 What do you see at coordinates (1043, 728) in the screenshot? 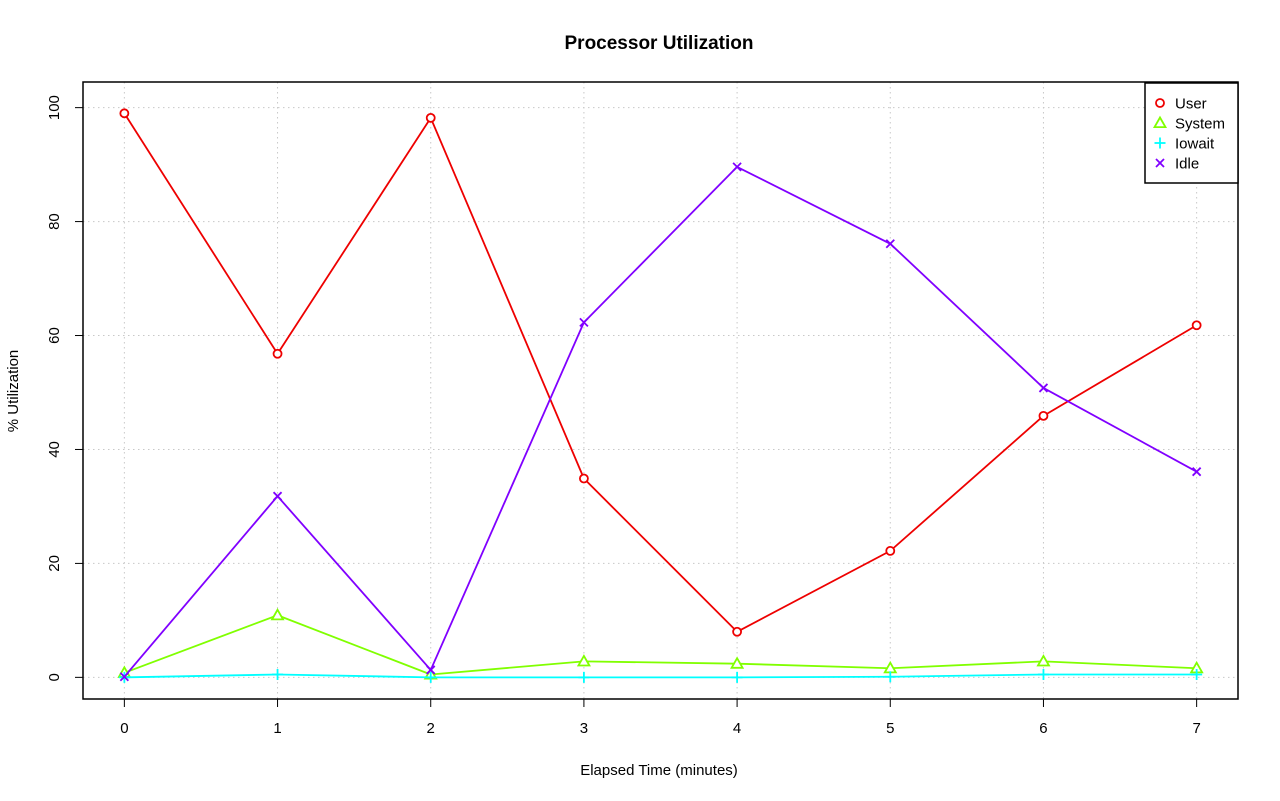
I see `x-tick-label: 6` at bounding box center [1043, 728].